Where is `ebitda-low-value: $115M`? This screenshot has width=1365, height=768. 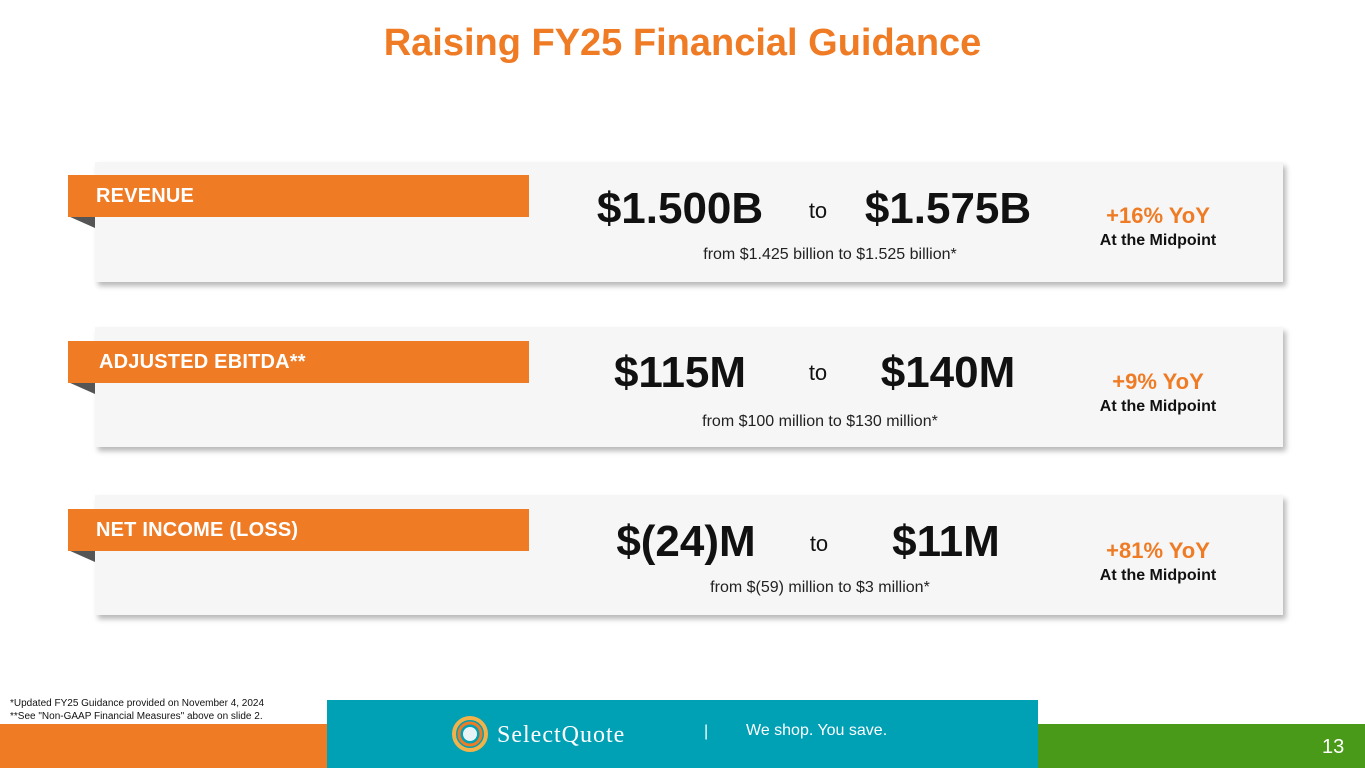
ebitda-low-value: $115M is located at coordinates (680, 372).